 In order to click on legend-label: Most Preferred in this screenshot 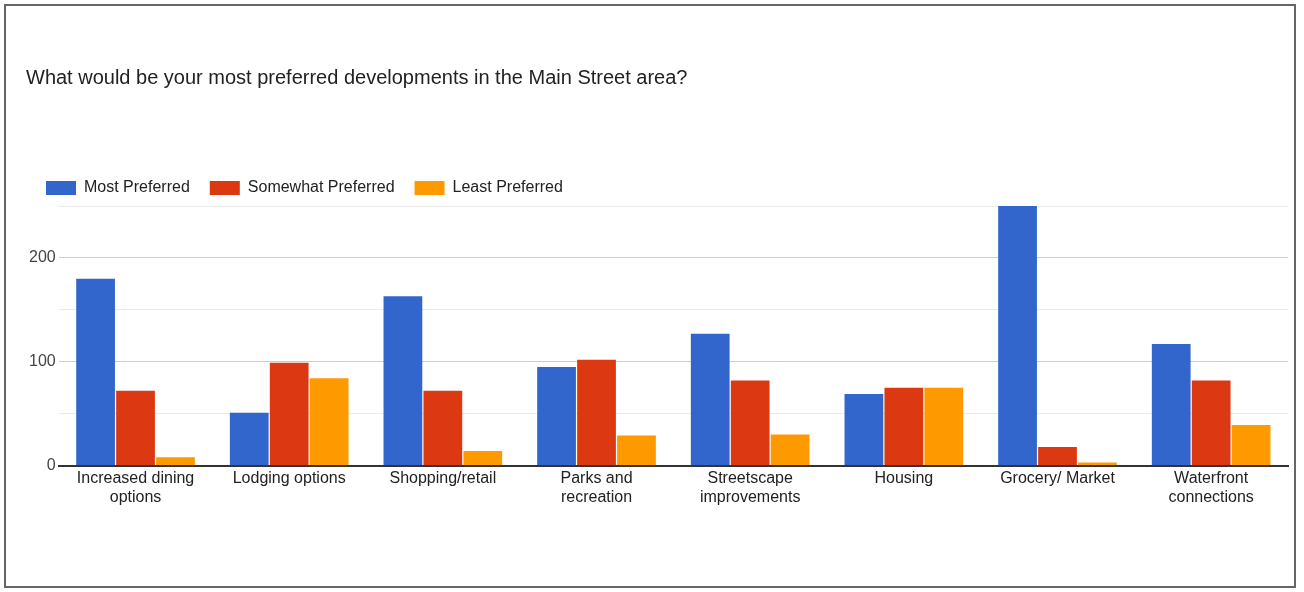, I will do `click(137, 187)`.